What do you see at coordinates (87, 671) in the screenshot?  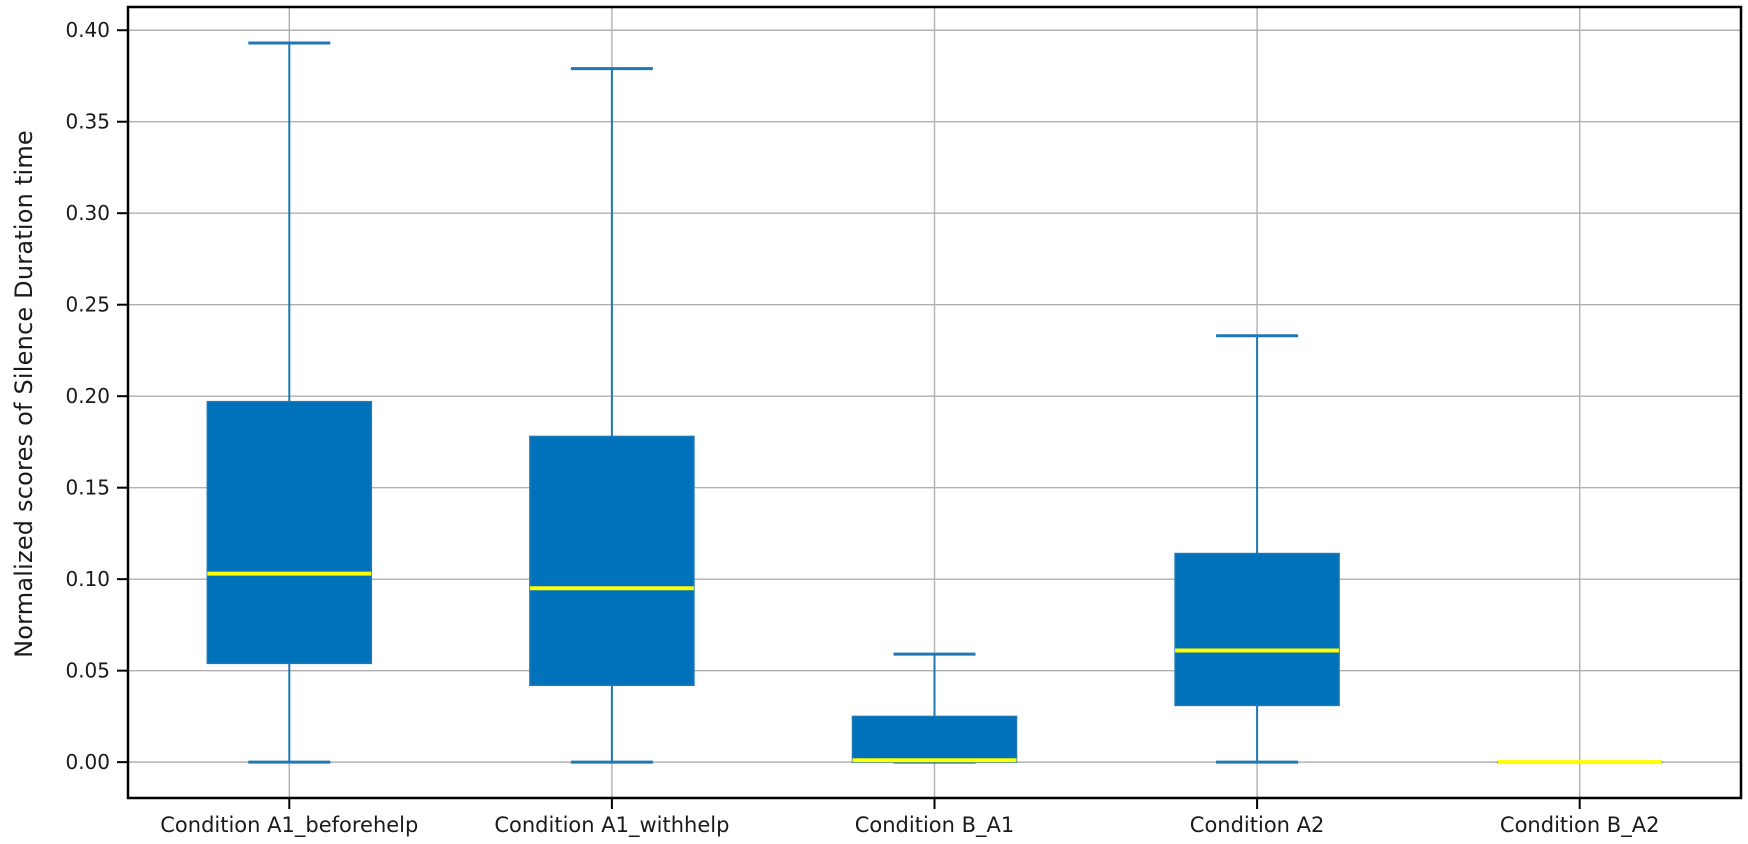 I see `y-tick-label: 0.05` at bounding box center [87, 671].